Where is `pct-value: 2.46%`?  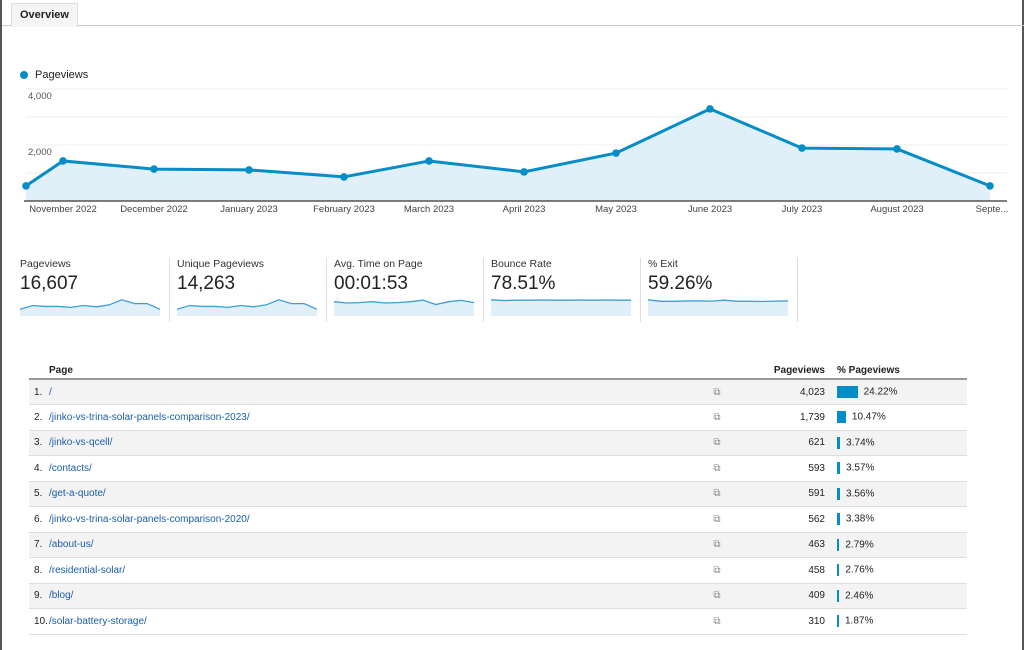 pct-value: 2.46% is located at coordinates (859, 596).